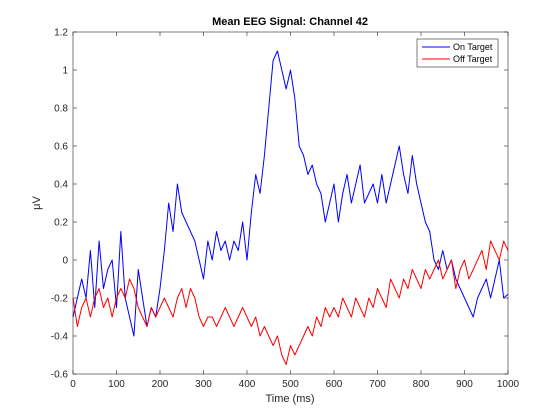 The height and width of the screenshot is (420, 560). Describe the element at coordinates (508, 384) in the screenshot. I see `x-tick-label: 1000` at that location.